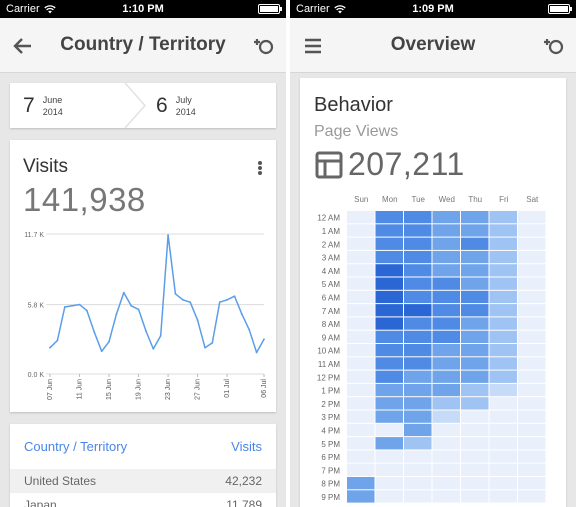 This screenshot has width=576, height=507. What do you see at coordinates (176, 105) in the screenshot?
I see `date-end: 6 July 2014` at bounding box center [176, 105].